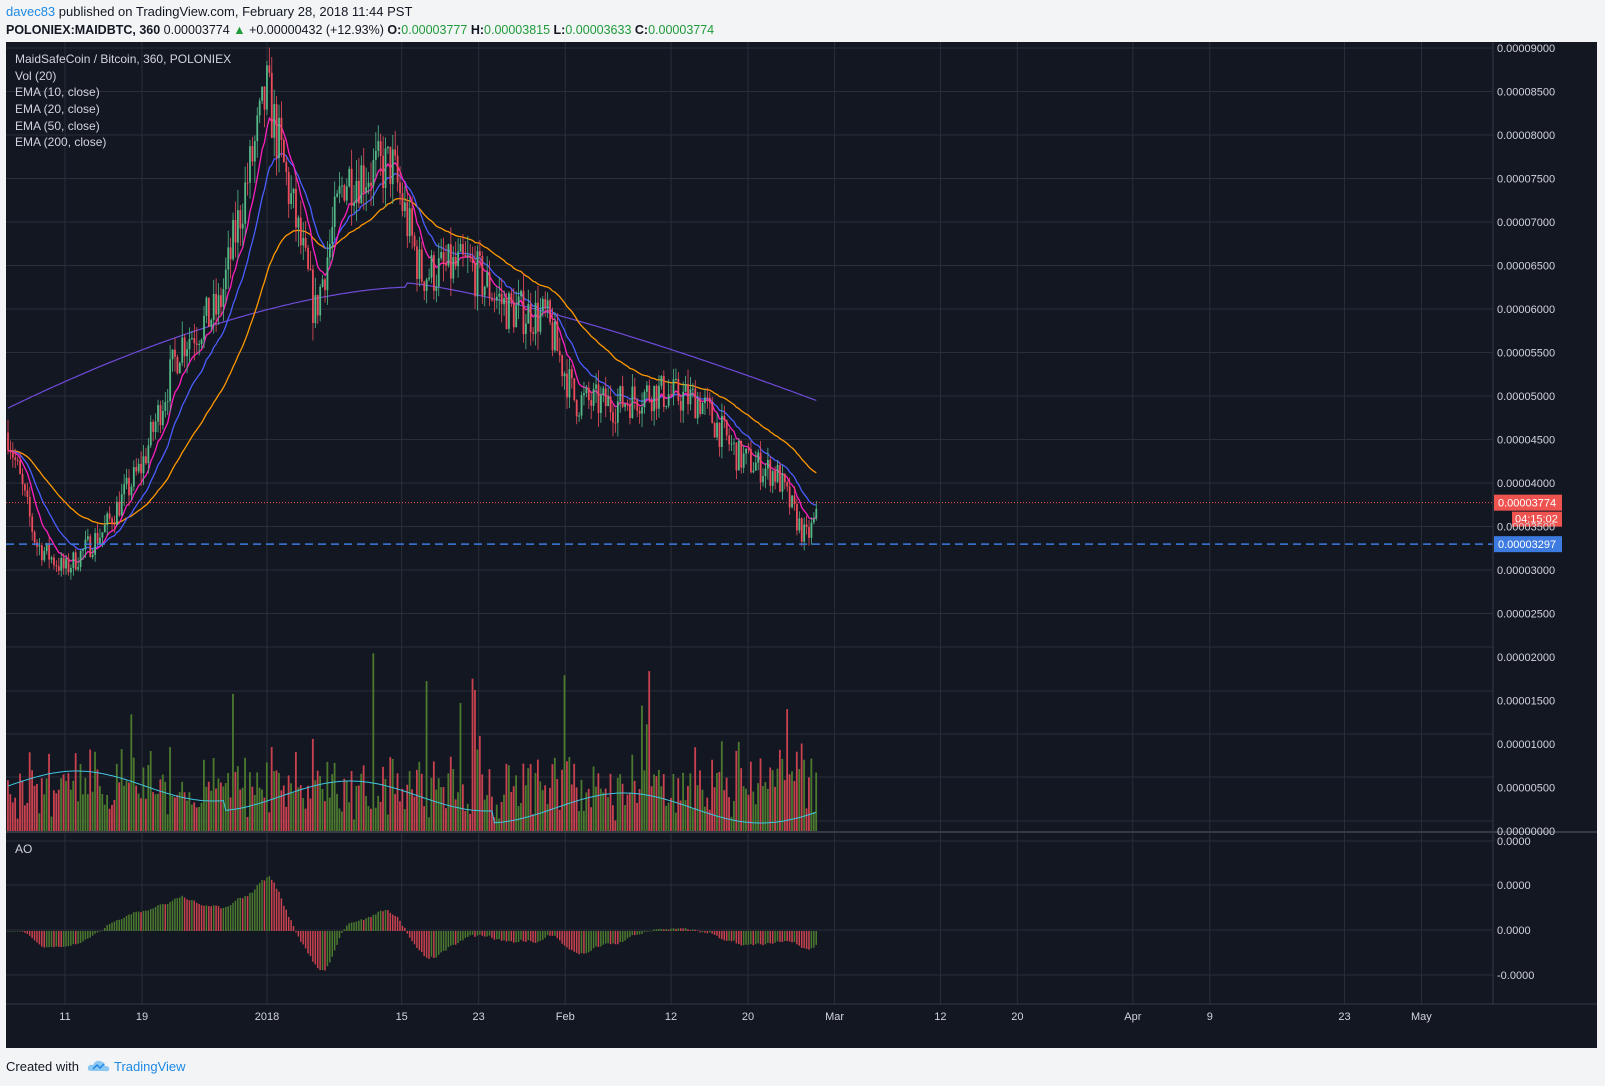 Image resolution: width=1605 pixels, height=1086 pixels. Describe the element at coordinates (57, 126) in the screenshot. I see `legend-ema50: EMA (50, close)` at that location.